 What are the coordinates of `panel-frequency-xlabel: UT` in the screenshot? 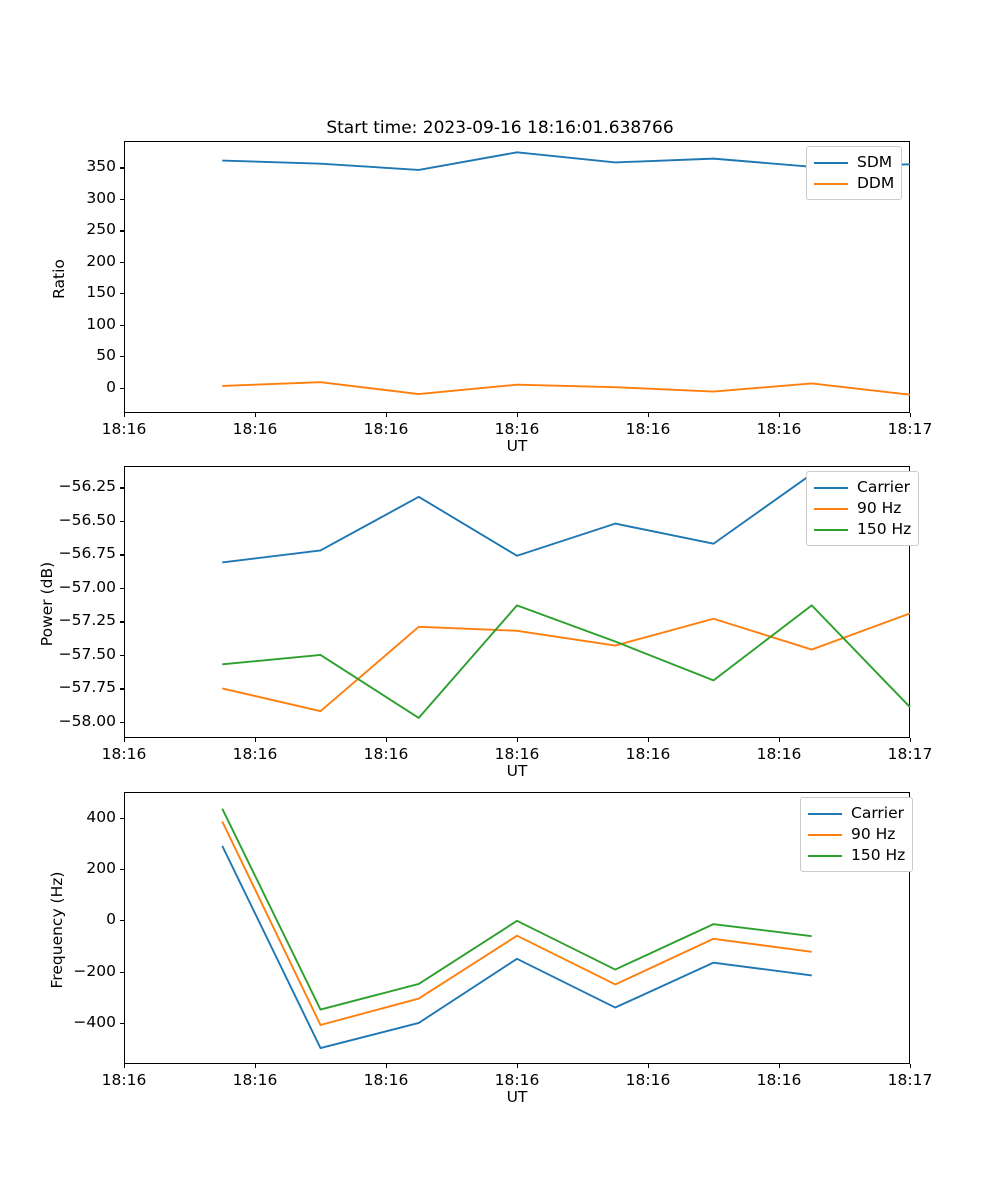 It's located at (517, 1097).